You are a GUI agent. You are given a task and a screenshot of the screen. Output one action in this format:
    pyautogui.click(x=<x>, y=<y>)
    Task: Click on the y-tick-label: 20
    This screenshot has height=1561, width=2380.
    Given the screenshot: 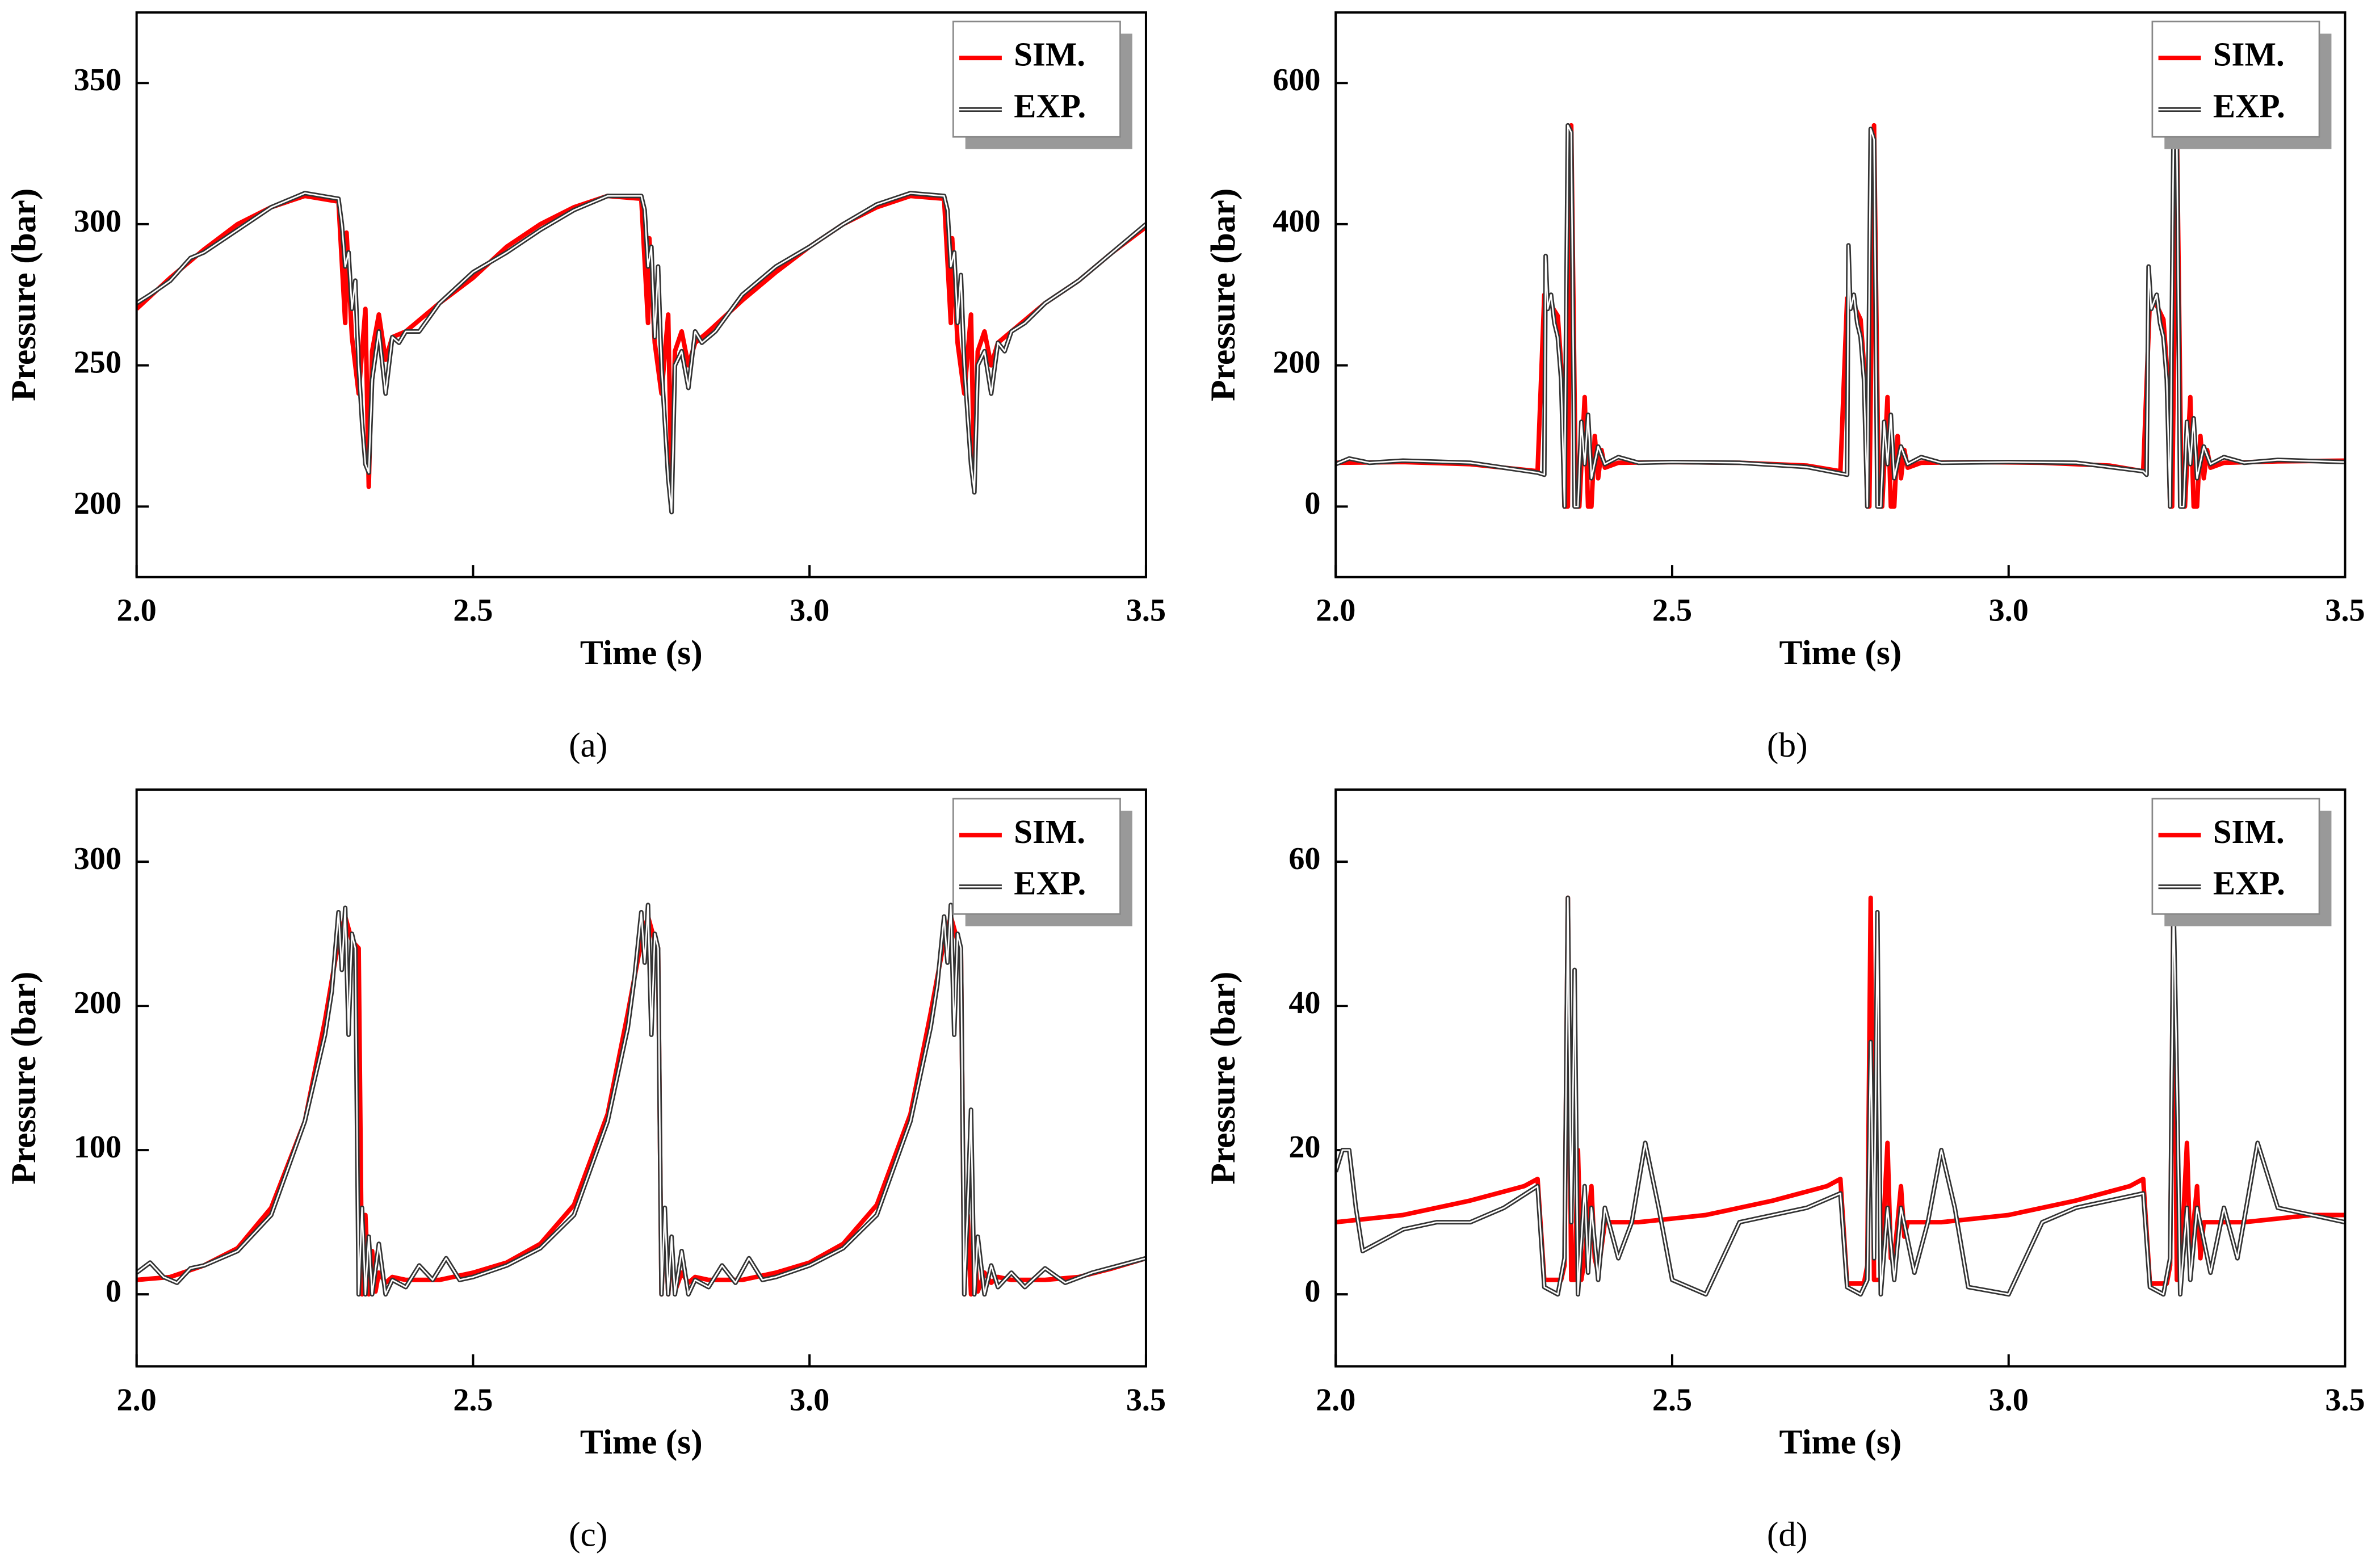 What is the action you would take?
    pyautogui.click(x=1304, y=1147)
    